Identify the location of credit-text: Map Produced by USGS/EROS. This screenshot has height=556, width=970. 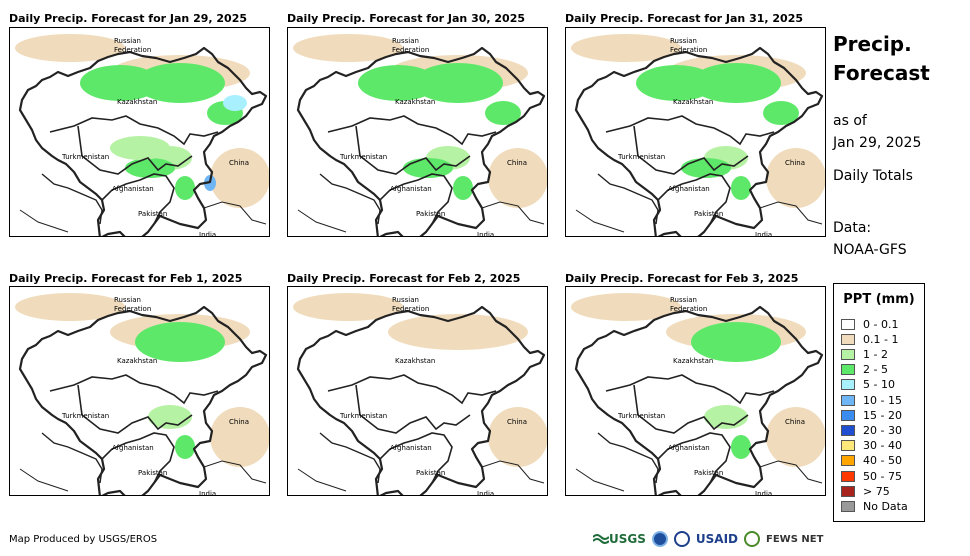
(83, 539).